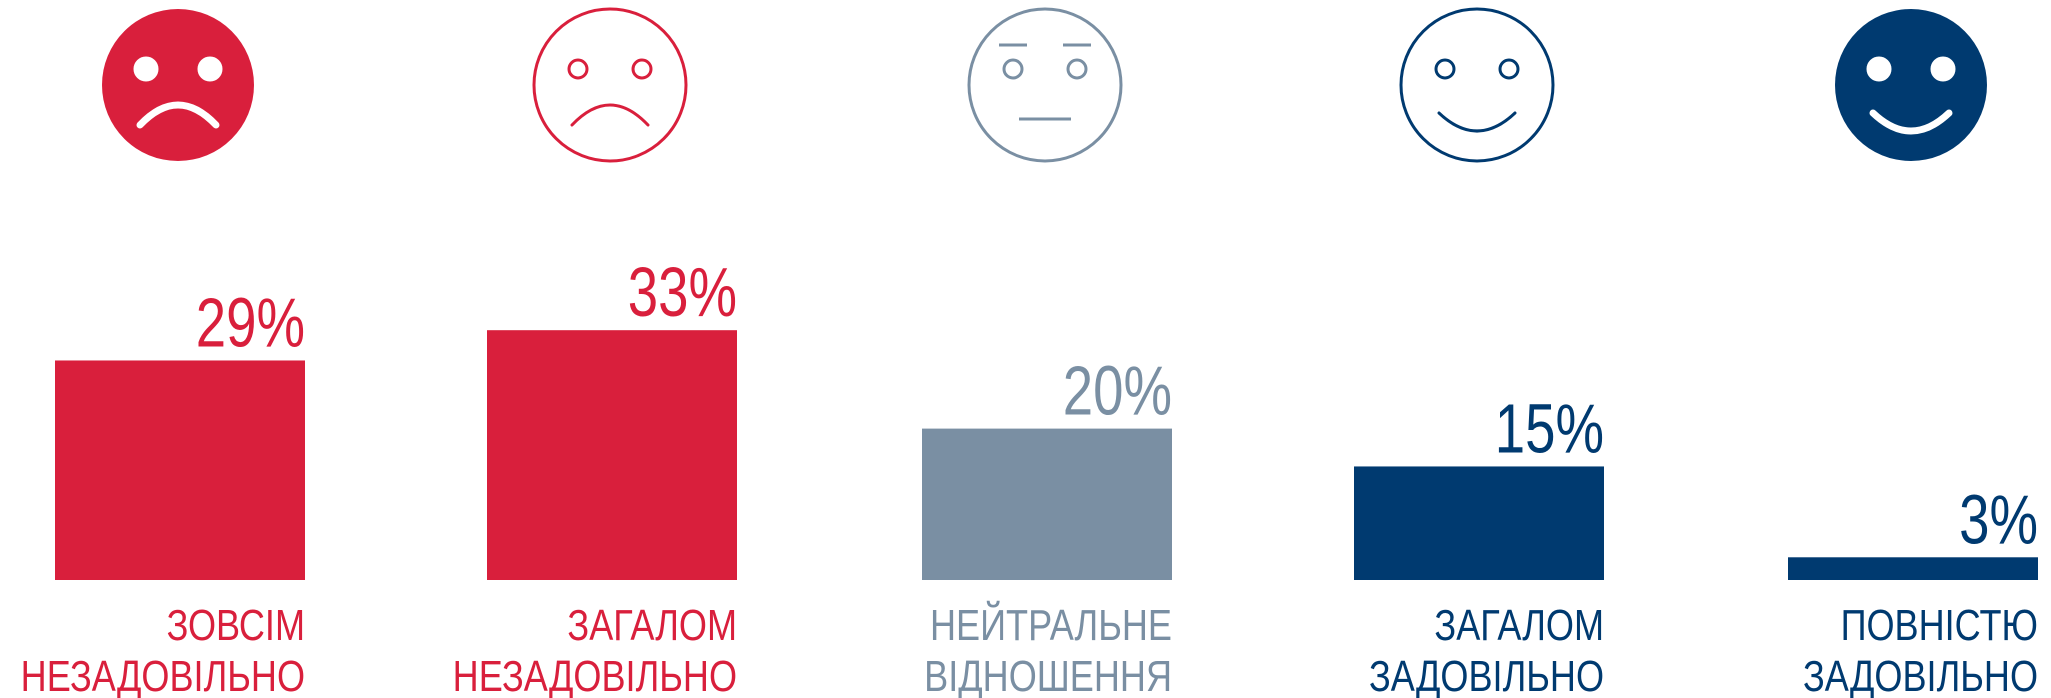 The height and width of the screenshot is (698, 2051). I want to click on value-label: 3%, so click(1998, 520).